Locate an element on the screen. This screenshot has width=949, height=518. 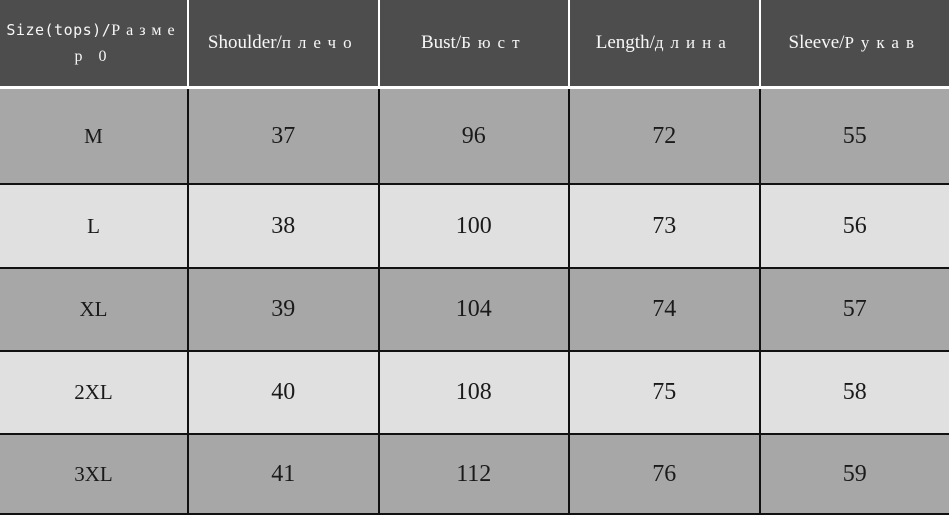
length-value: 72 is located at coordinates (664, 135).